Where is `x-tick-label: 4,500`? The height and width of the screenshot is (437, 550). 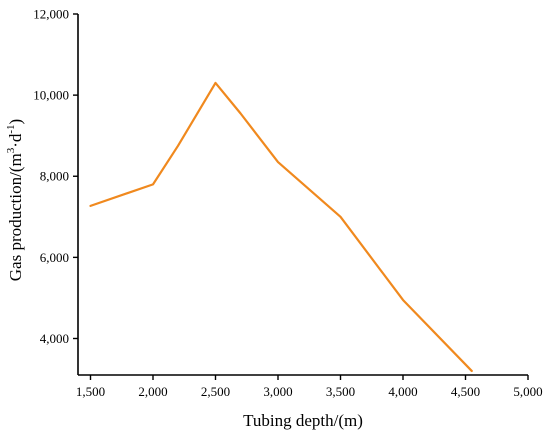
x-tick-label: 4,500 is located at coordinates (465, 391).